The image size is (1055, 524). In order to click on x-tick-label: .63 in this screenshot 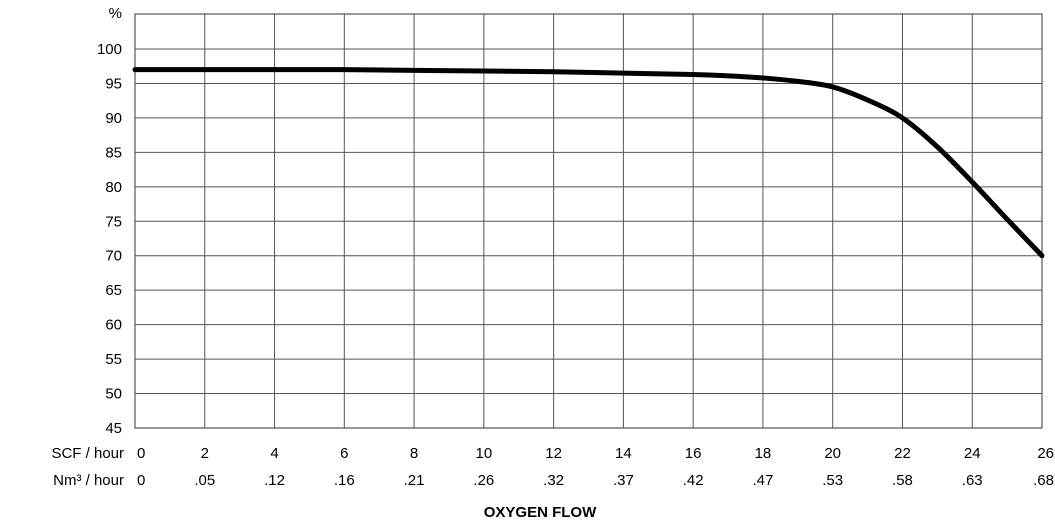, I will do `click(972, 480)`.